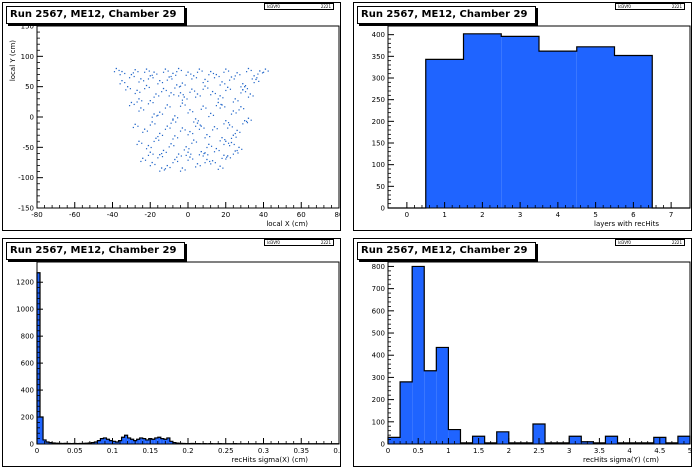 The image size is (696, 472). What do you see at coordinates (325, 6) in the screenshot?
I see `stats-box-1-right: 2221` at bounding box center [325, 6].